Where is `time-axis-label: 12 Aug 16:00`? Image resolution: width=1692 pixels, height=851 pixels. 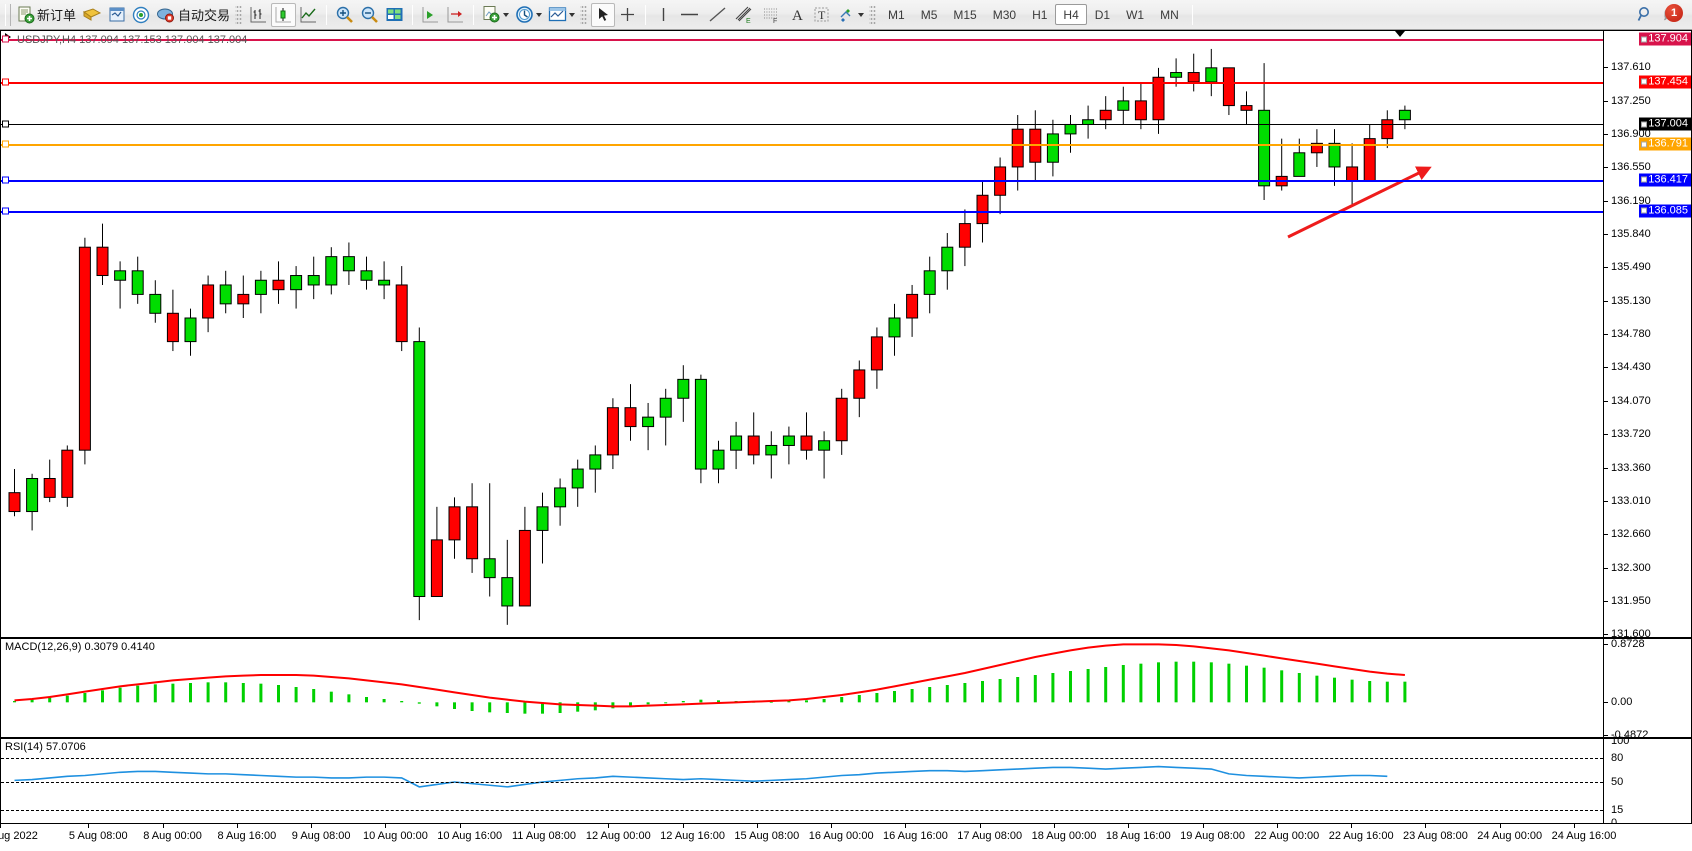
time-axis-label: 12 Aug 16:00 is located at coordinates (692, 836).